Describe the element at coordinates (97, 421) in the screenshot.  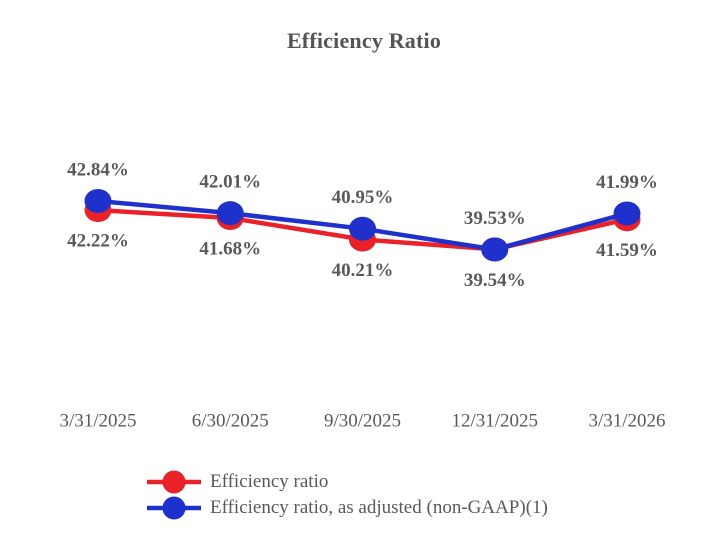
I see `x-axis-label: 3/31/2025` at that location.